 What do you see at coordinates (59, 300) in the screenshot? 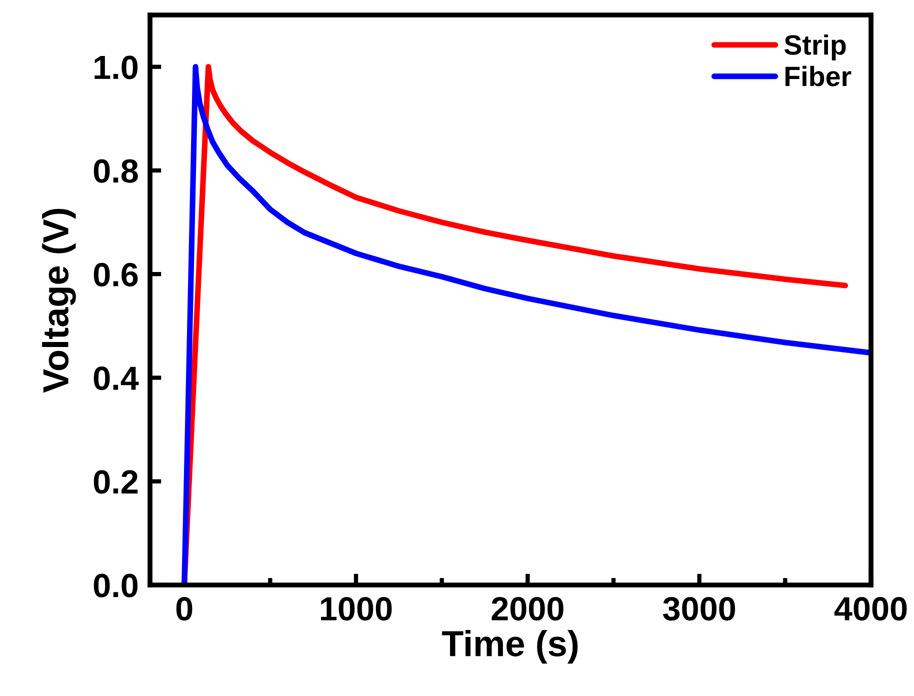
I see `y-axis-title: Voltage (V)` at bounding box center [59, 300].